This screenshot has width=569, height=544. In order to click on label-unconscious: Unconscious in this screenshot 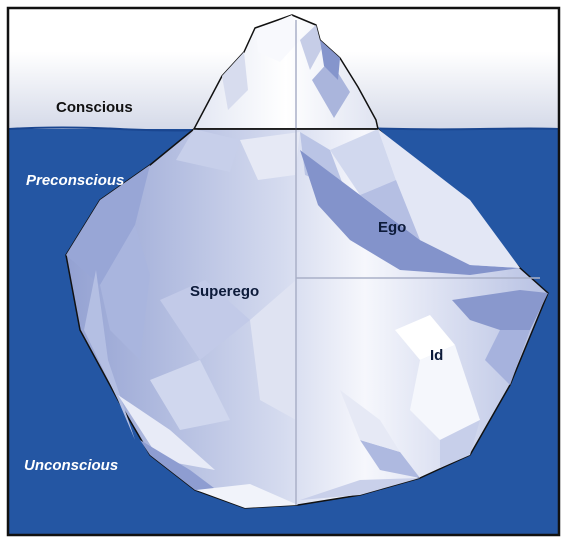, I will do `click(71, 465)`.